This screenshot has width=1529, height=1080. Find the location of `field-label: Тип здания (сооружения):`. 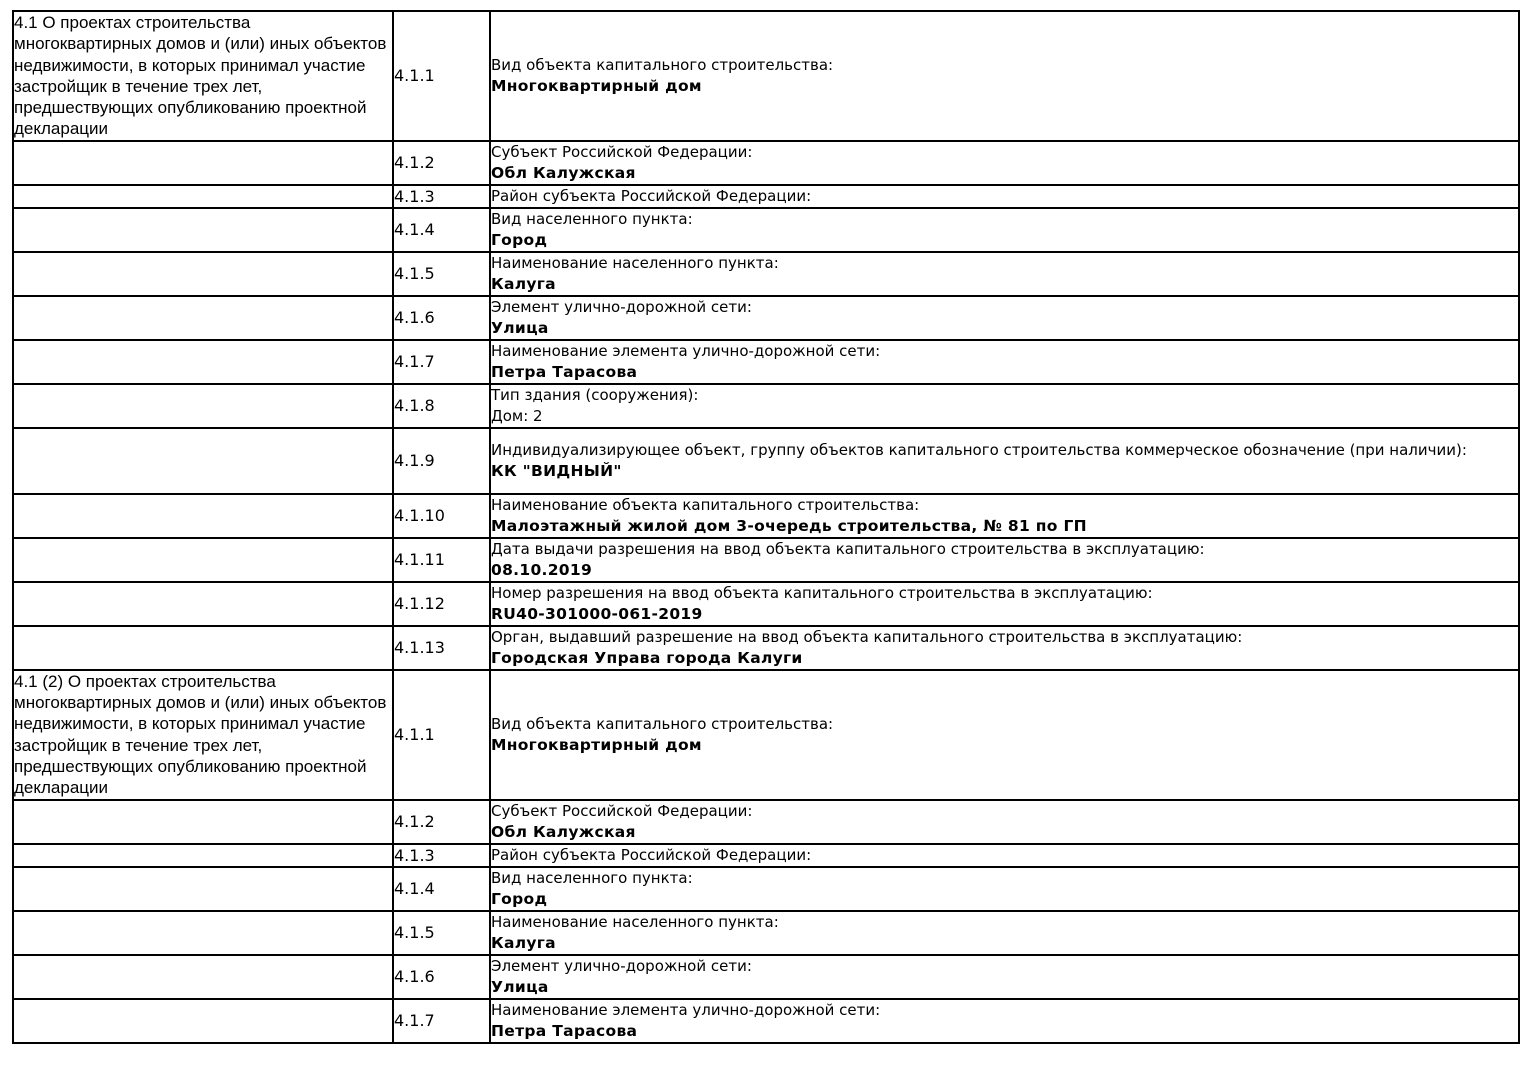

field-label: Тип здания (сооружения): is located at coordinates (595, 394).